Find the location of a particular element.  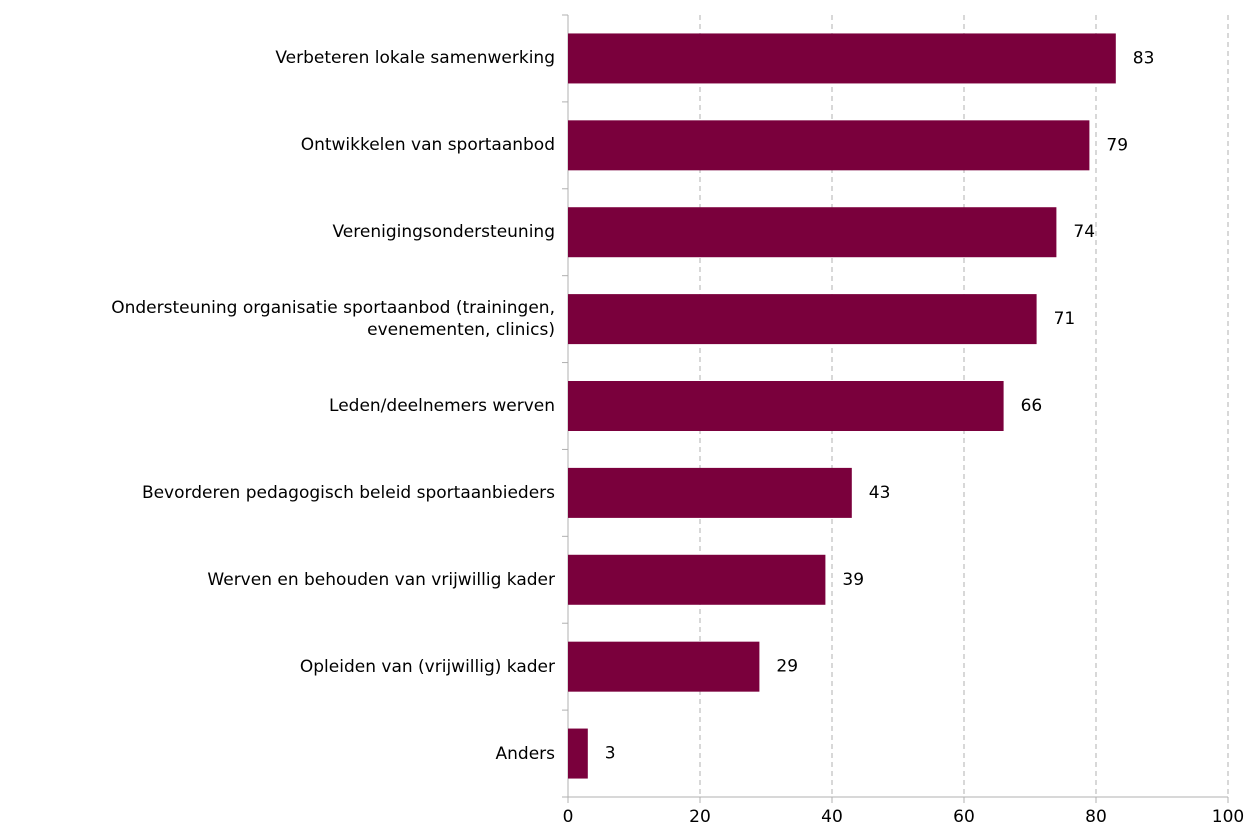

y-tick-label: Werven en behouden van vrijwillig kader is located at coordinates (381, 579).